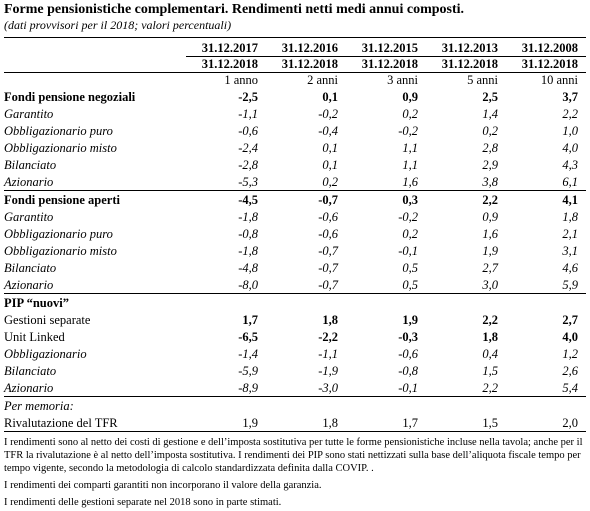 The image size is (590, 511). What do you see at coordinates (248, 284) in the screenshot?
I see `cell-value: -8,0` at bounding box center [248, 284].